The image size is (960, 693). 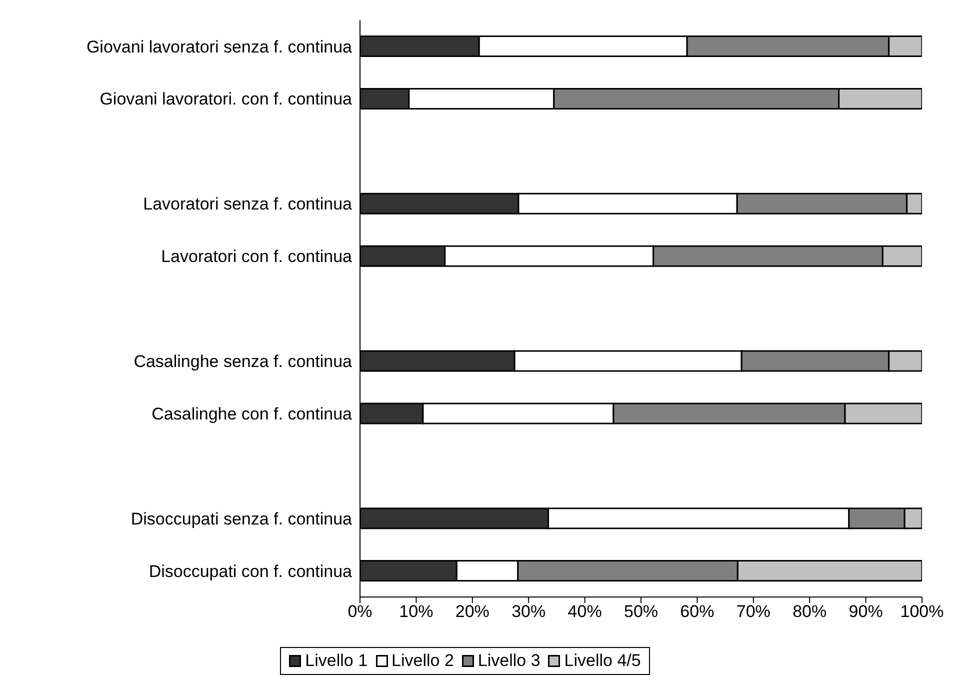 I want to click on x-tick-label: 100%, so click(x=922, y=612).